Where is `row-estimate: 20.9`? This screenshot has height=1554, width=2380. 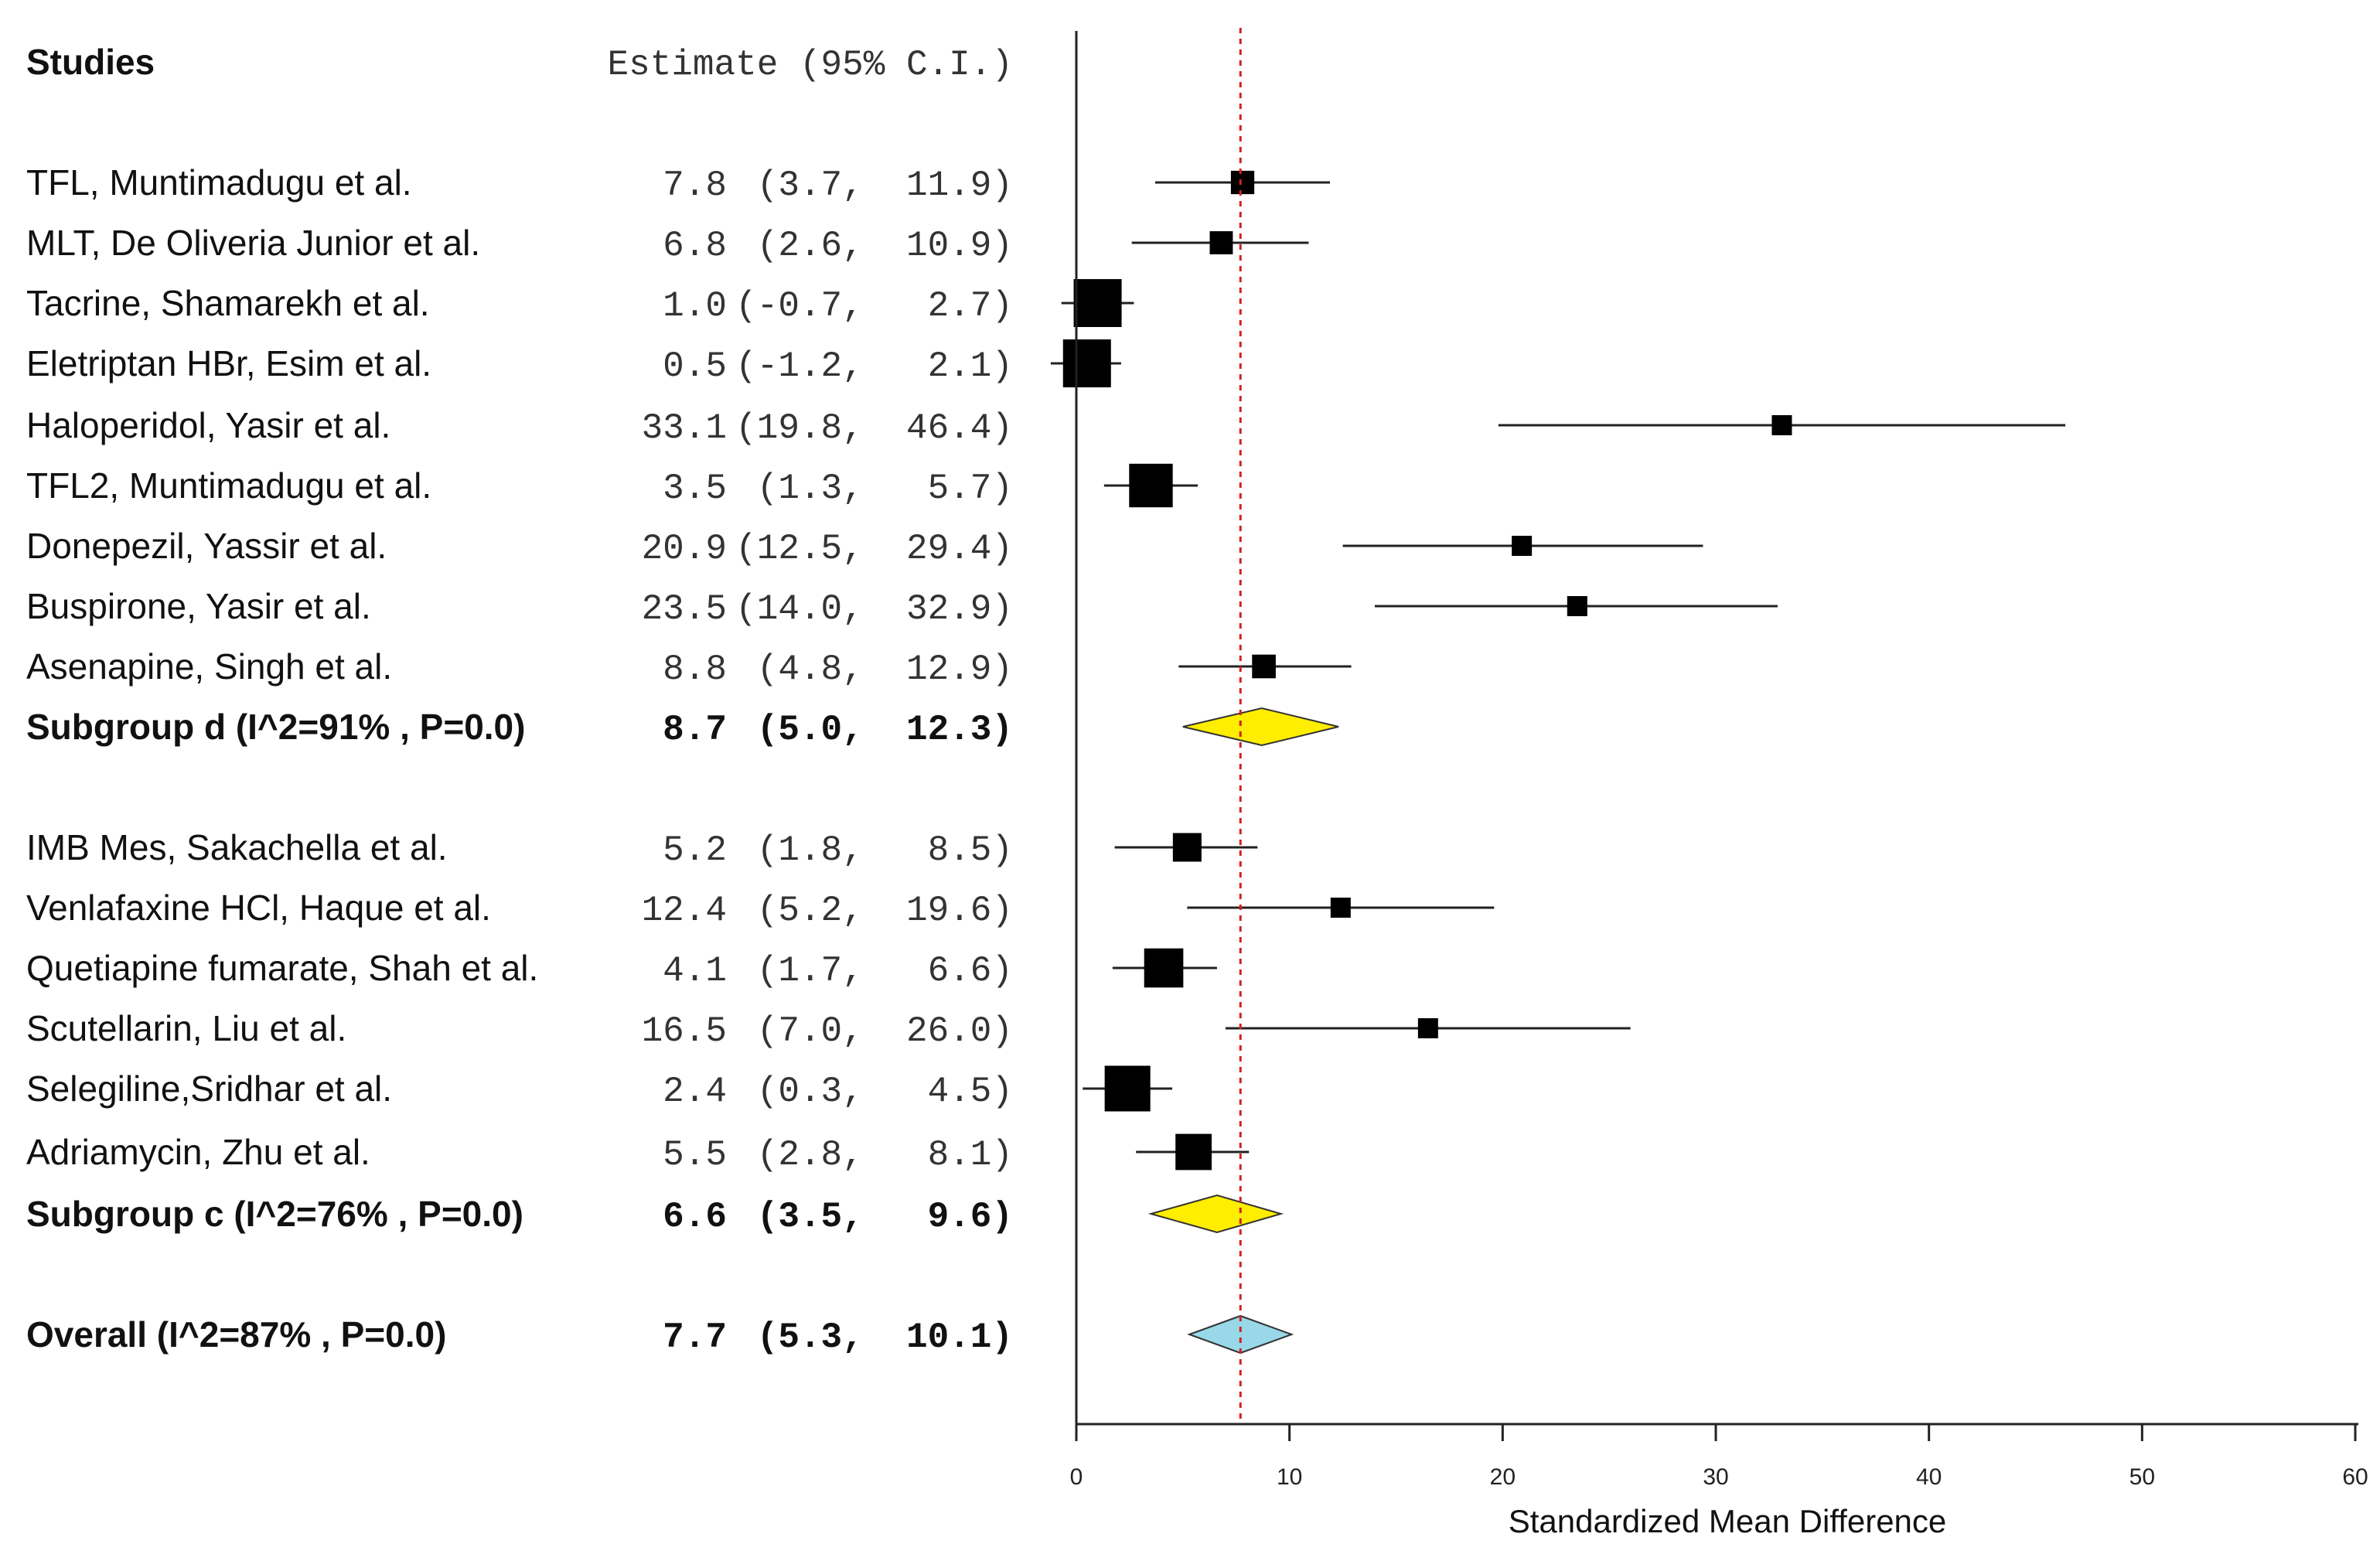 row-estimate: 20.9 is located at coordinates (684, 549).